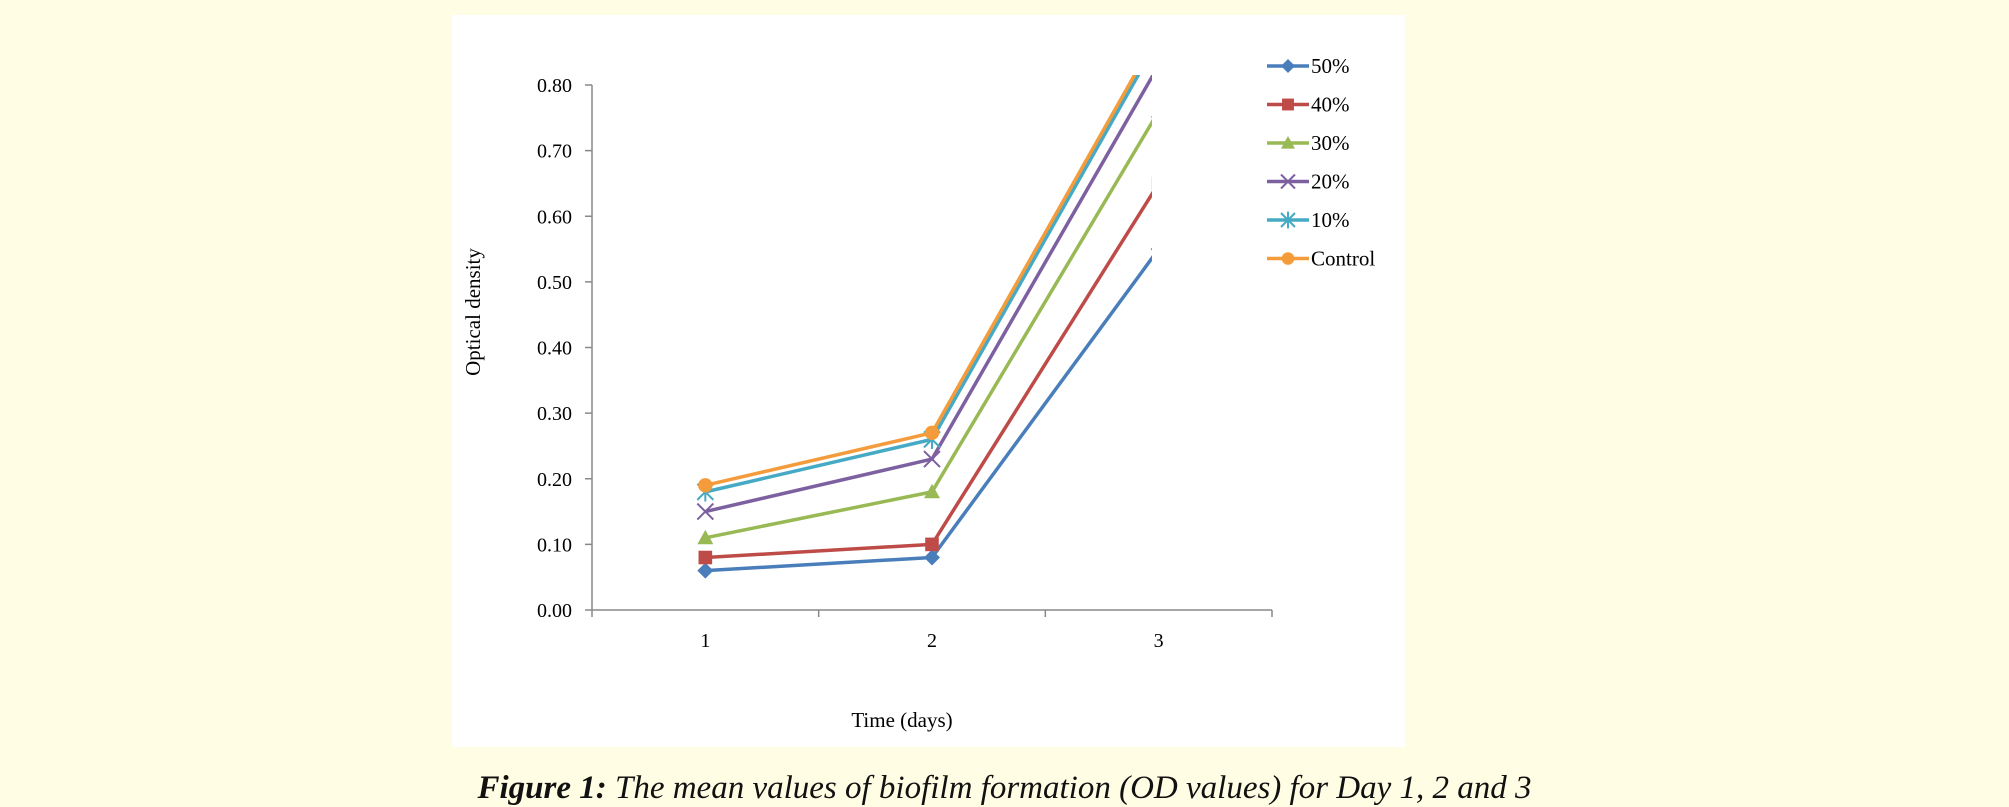  What do you see at coordinates (542, 788) in the screenshot?
I see `caption-label: Figure 1:` at bounding box center [542, 788].